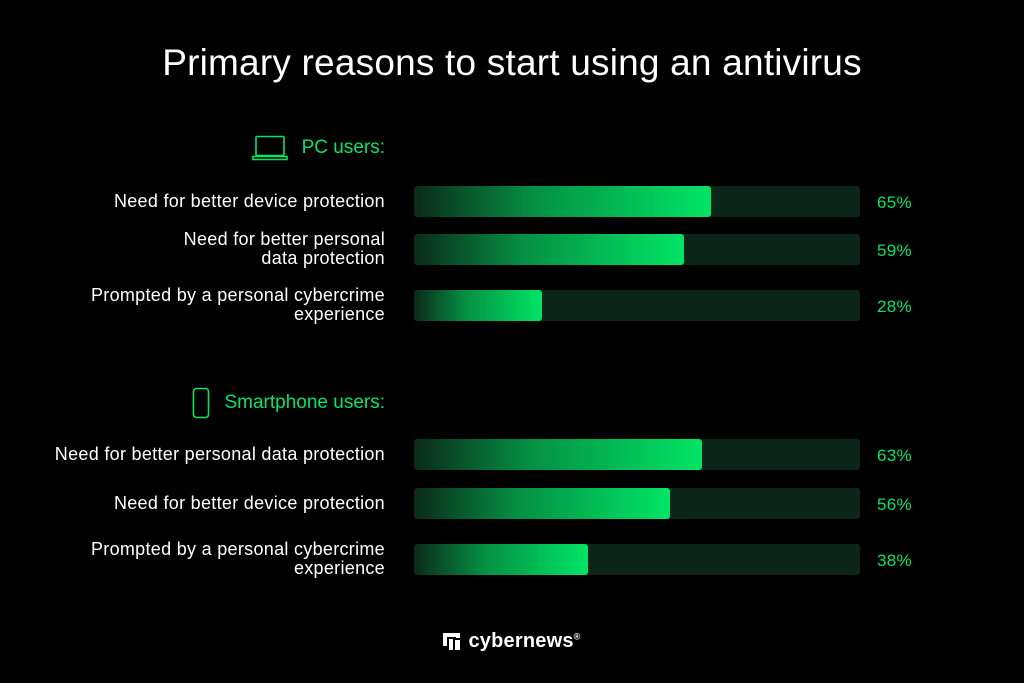 The width and height of the screenshot is (1024, 683). Describe the element at coordinates (894, 306) in the screenshot. I see `value-label: 28%` at that location.